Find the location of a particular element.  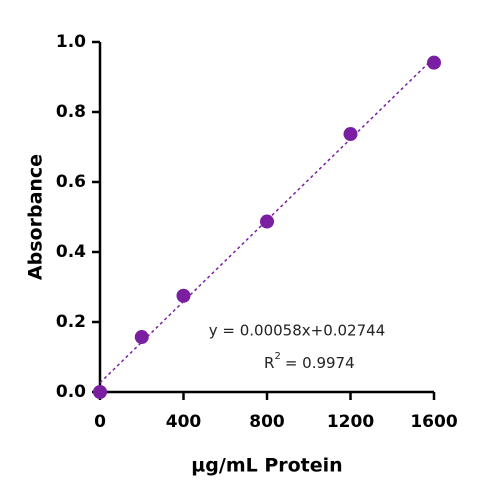

r2-exponent: 2 is located at coordinates (277, 356).